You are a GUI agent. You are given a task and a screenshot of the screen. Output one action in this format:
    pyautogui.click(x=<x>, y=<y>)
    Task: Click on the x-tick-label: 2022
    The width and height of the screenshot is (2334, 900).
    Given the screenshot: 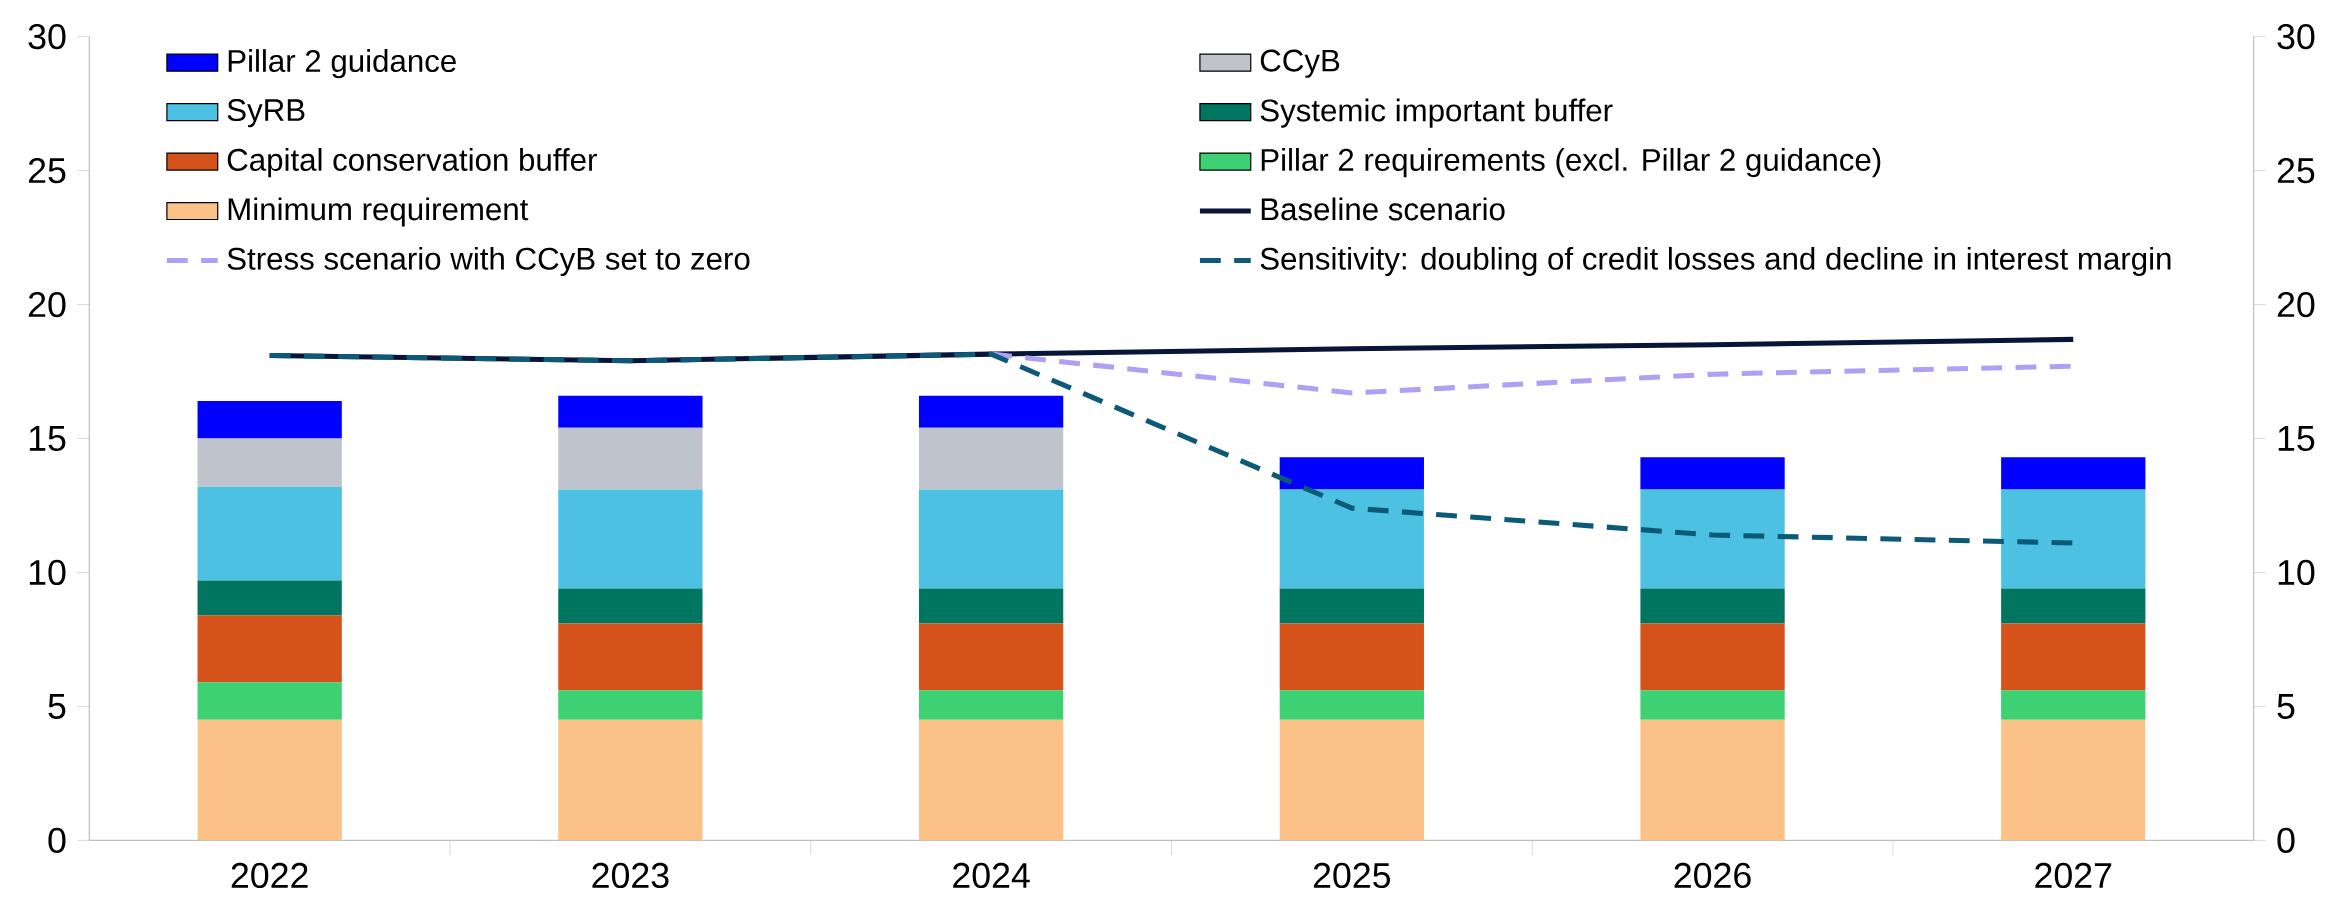 What is the action you would take?
    pyautogui.click(x=269, y=875)
    